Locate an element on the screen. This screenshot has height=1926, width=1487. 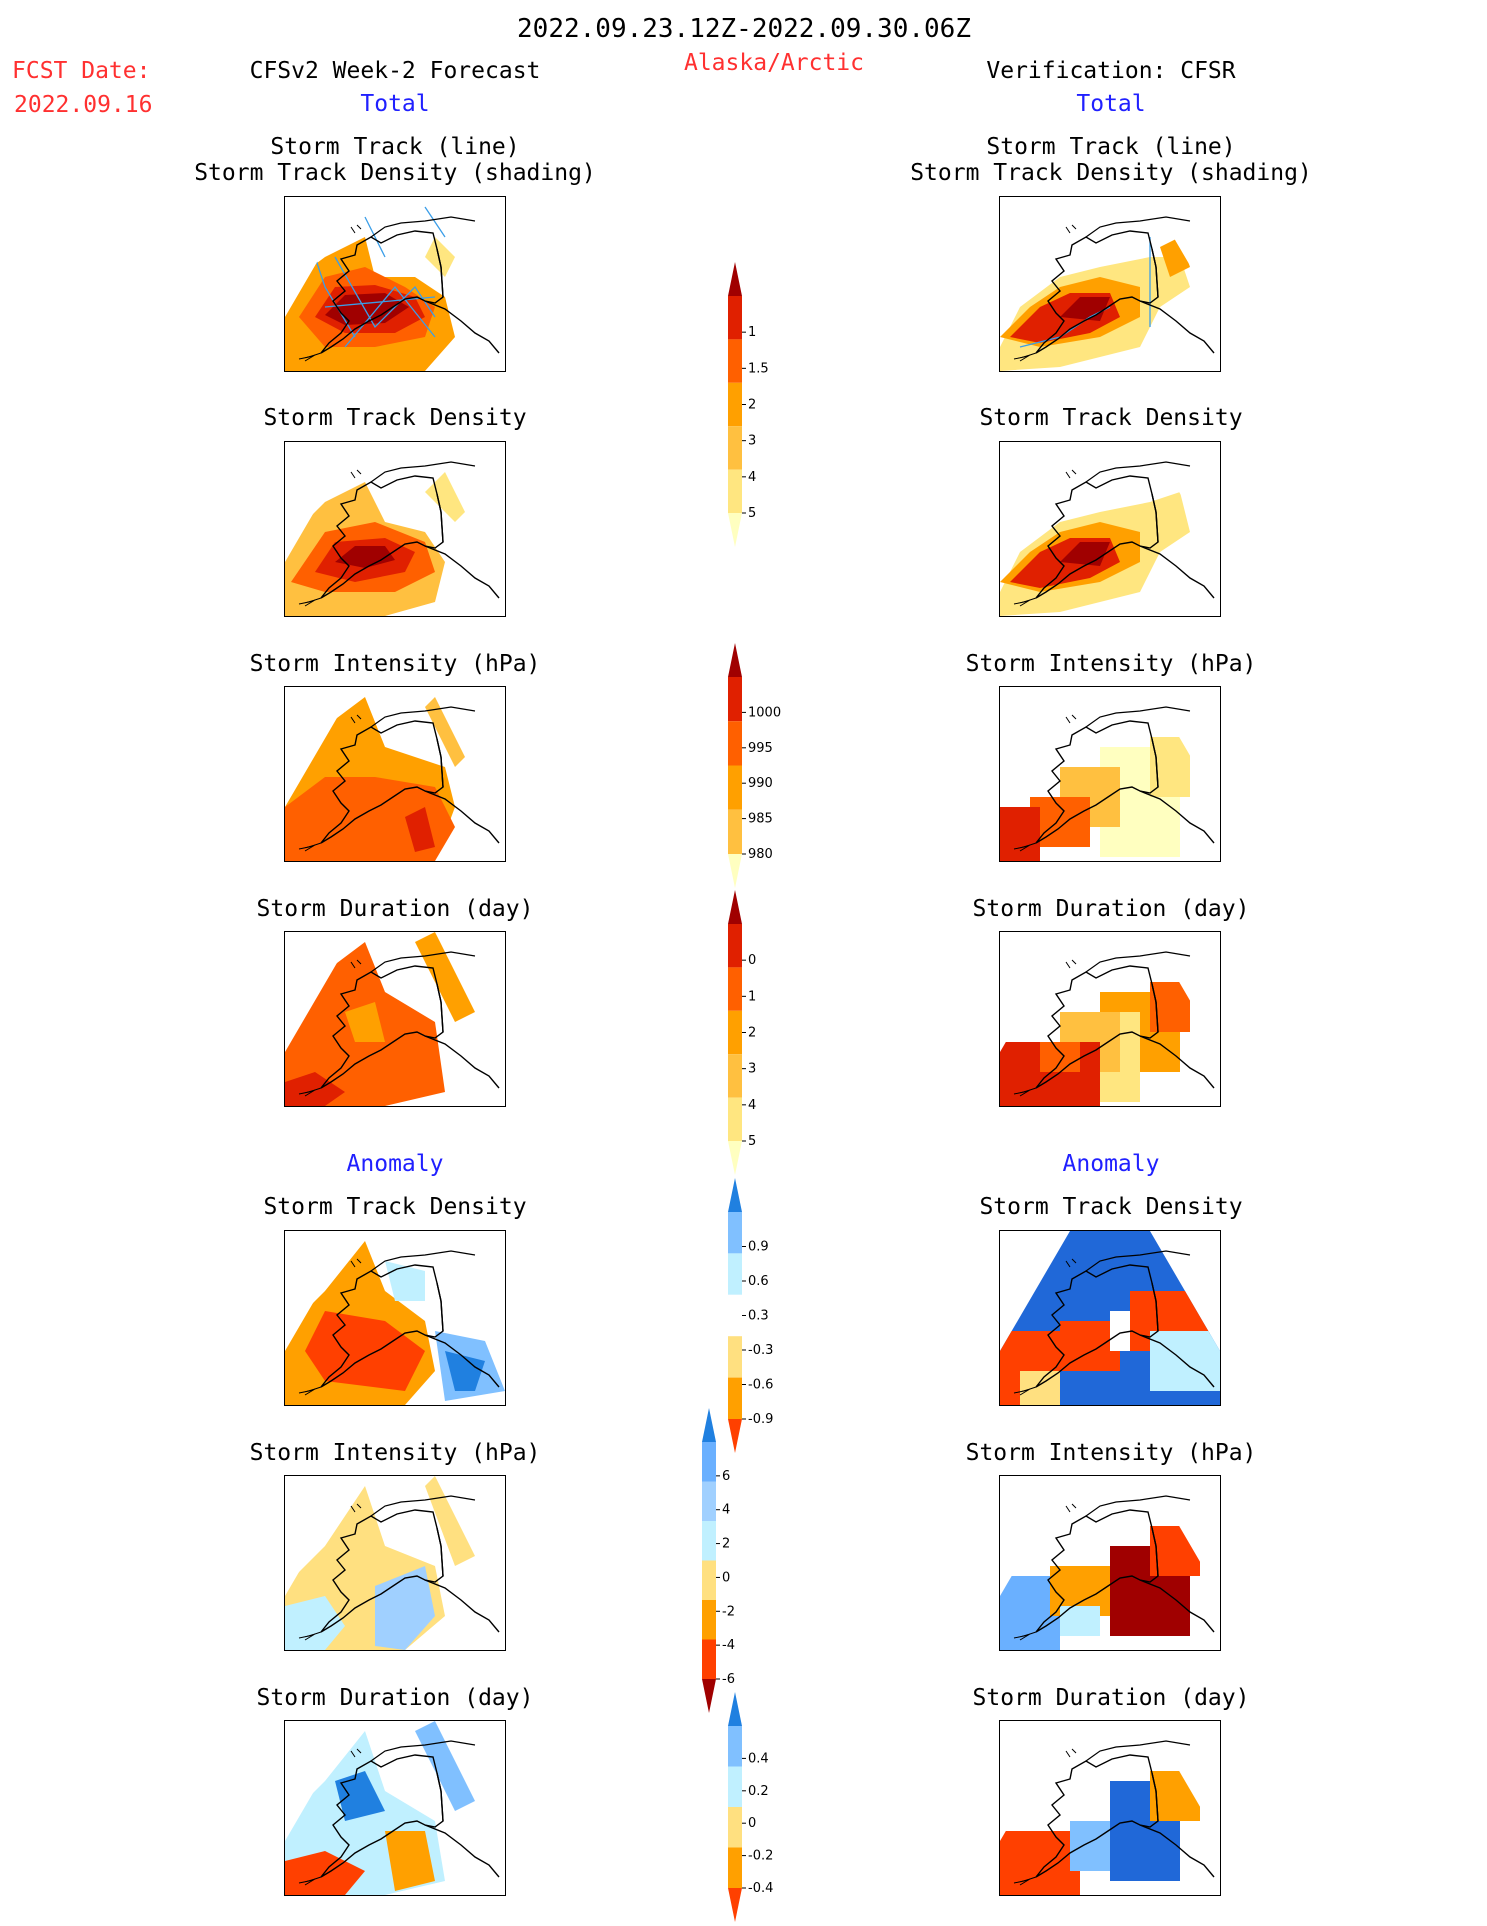
fcst-date-value: 2022.09.16 is located at coordinates (83, 105).